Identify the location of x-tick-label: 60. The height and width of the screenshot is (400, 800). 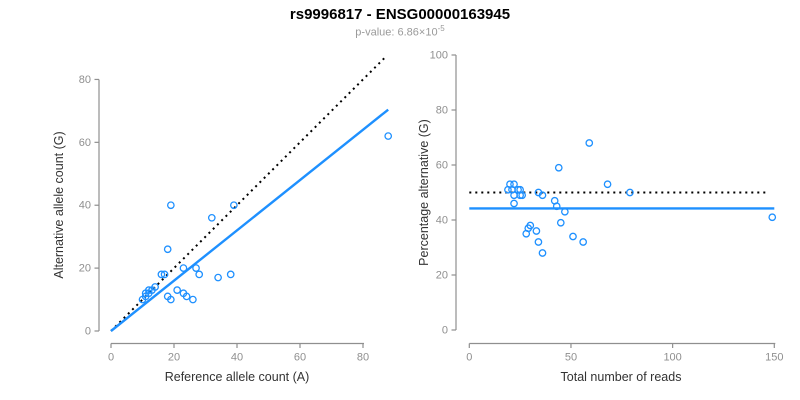
(300, 358).